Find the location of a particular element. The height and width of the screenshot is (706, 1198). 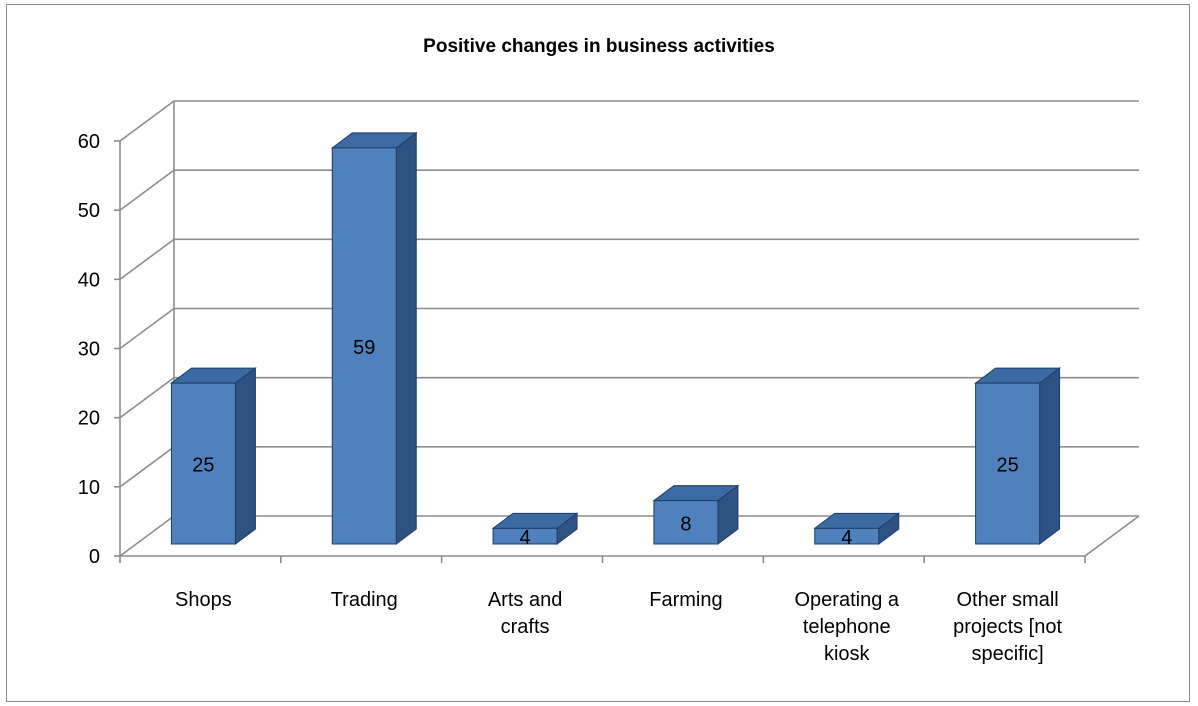

category-label: Shops is located at coordinates (203, 600).